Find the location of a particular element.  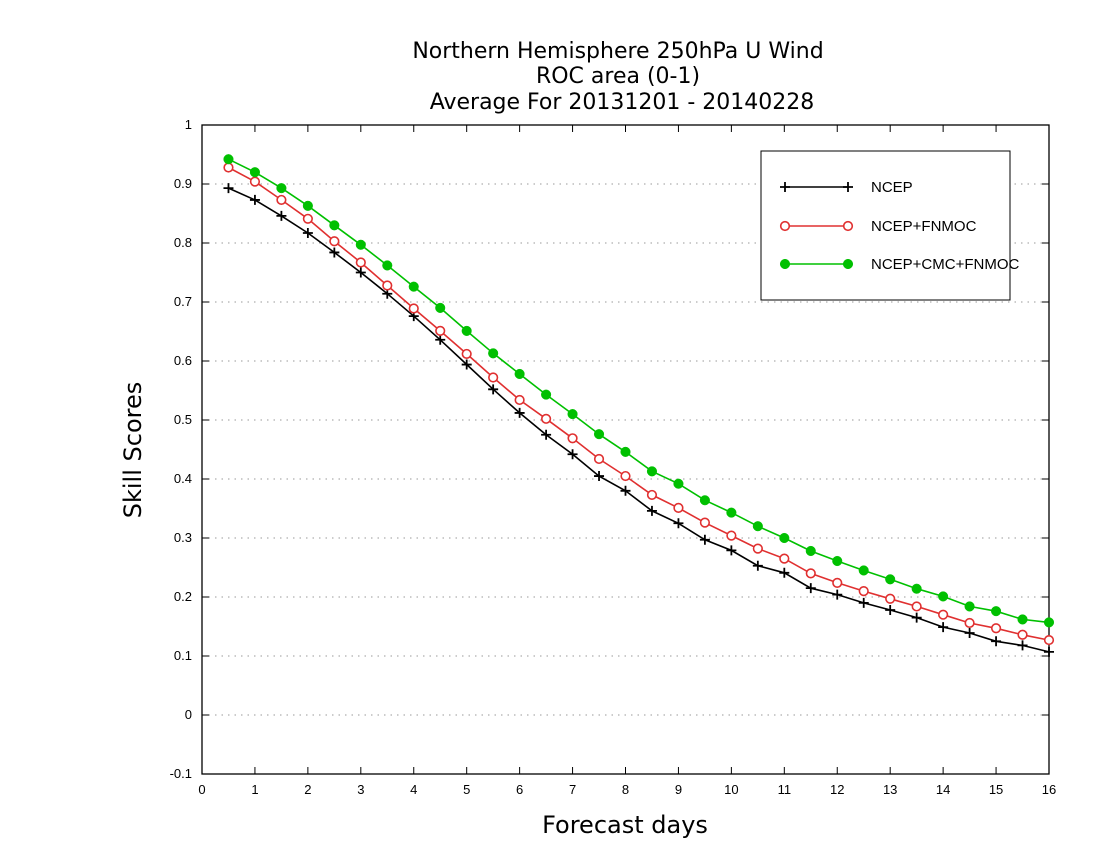

chart-title-line-3: Average For 20131201 - 20140228 is located at coordinates (622, 102).